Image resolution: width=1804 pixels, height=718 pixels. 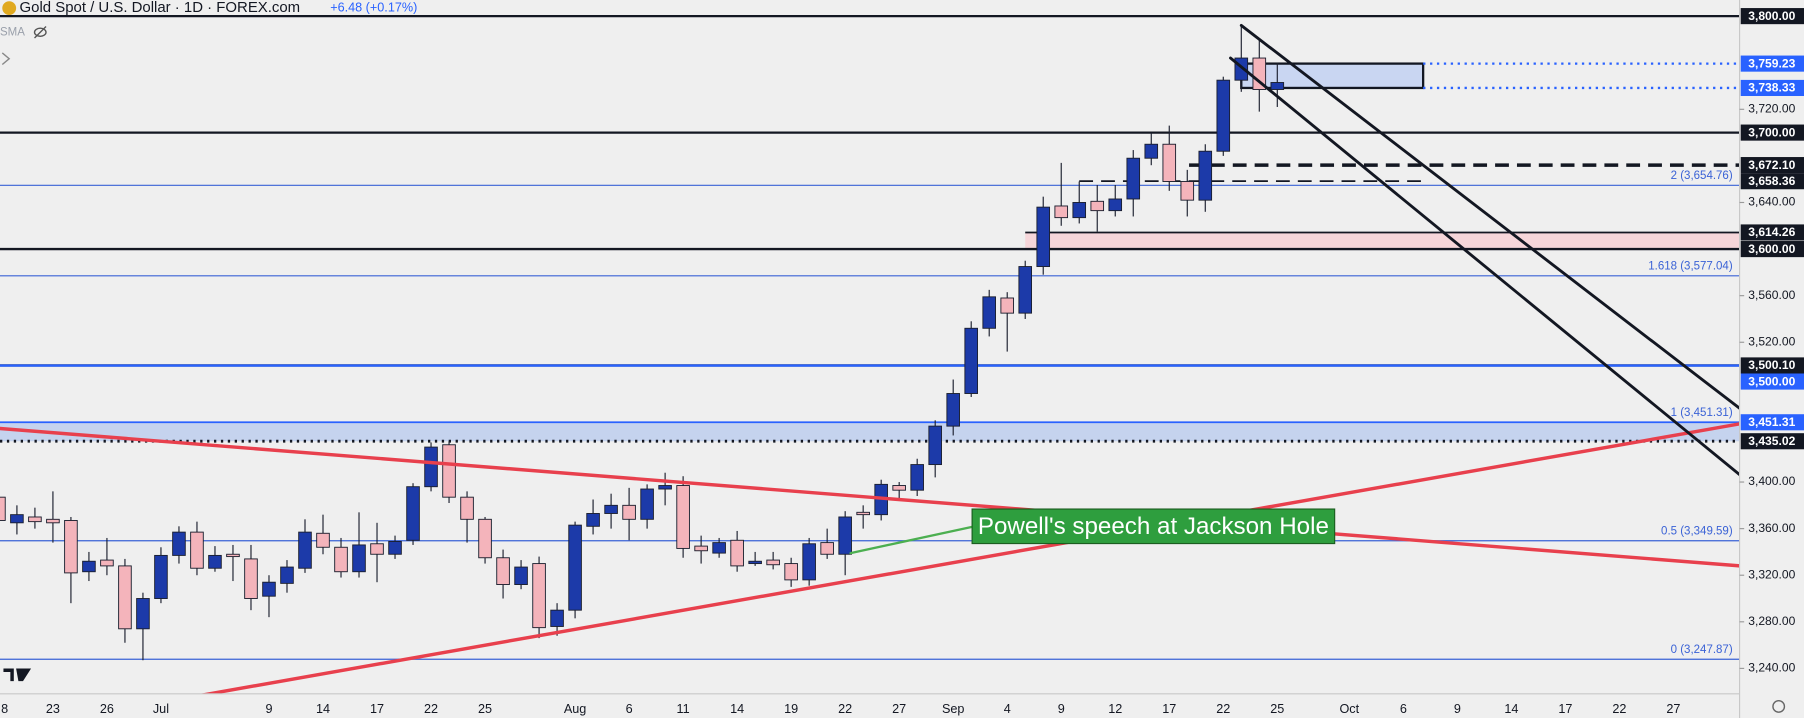 What do you see at coordinates (1779, 706) in the screenshot?
I see `settings-icon` at bounding box center [1779, 706].